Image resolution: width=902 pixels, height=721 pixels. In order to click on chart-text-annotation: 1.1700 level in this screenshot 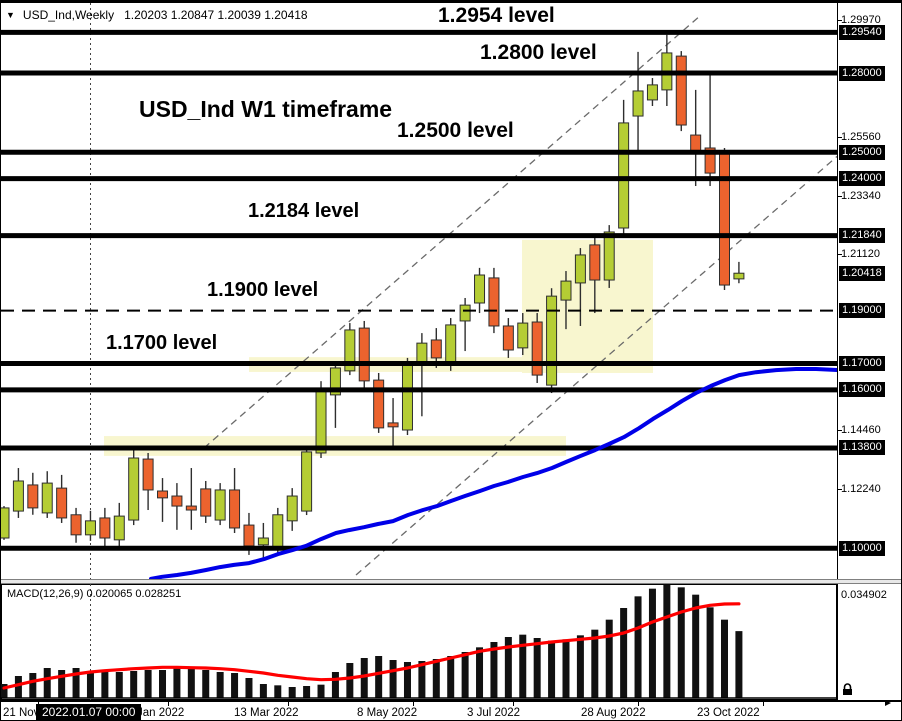, I will do `click(162, 343)`.